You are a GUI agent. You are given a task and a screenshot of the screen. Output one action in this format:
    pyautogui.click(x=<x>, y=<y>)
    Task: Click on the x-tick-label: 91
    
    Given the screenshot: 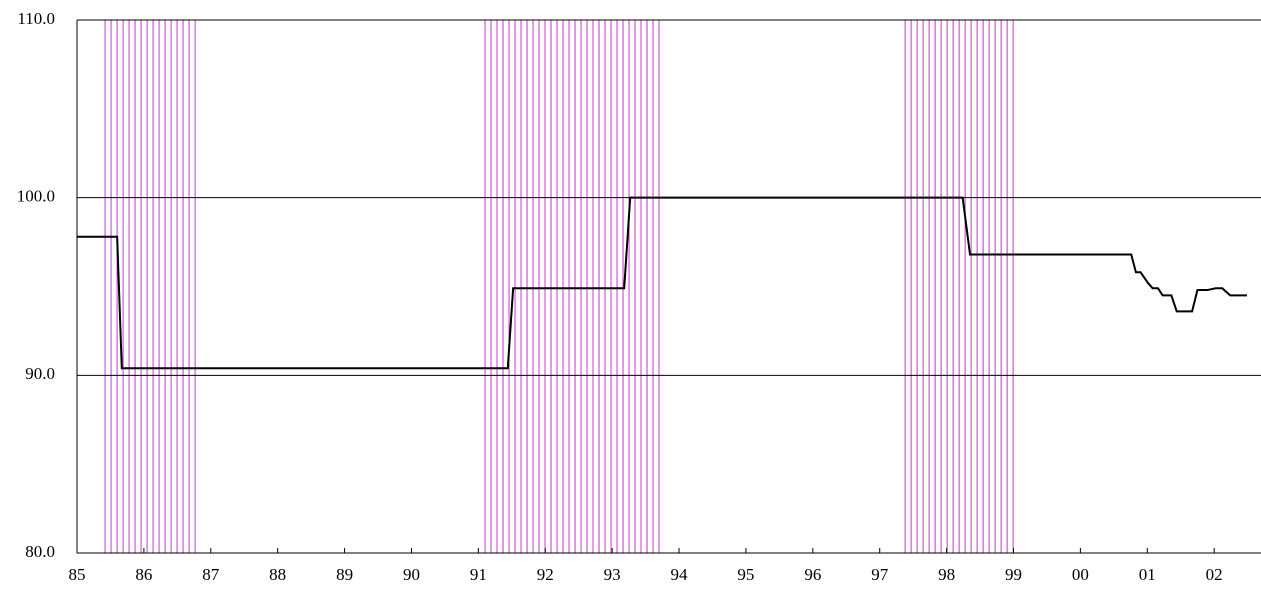 What is the action you would take?
    pyautogui.click(x=478, y=574)
    